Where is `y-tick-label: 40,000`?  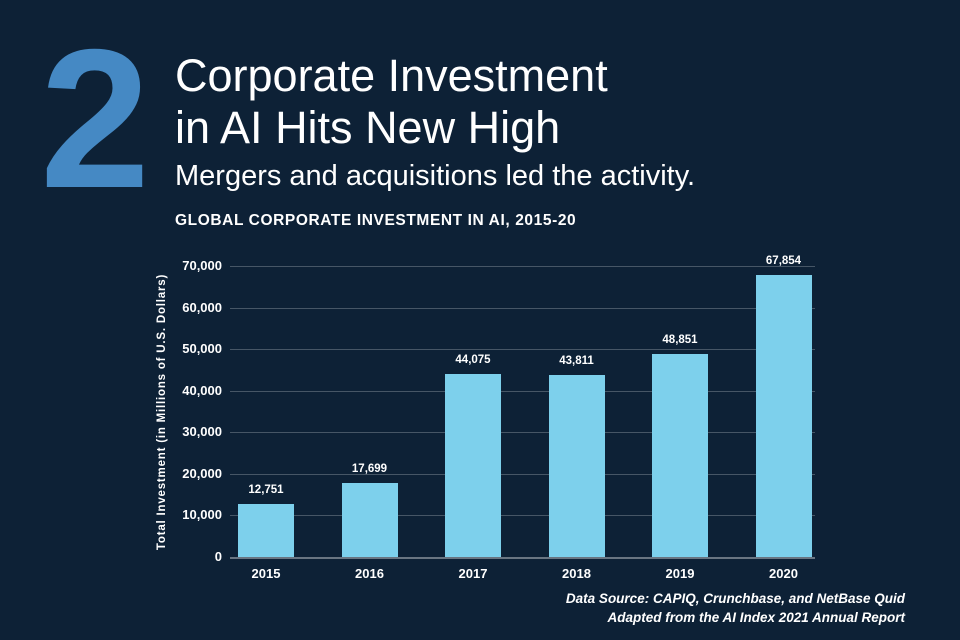 y-tick-label: 40,000 is located at coordinates (202, 390).